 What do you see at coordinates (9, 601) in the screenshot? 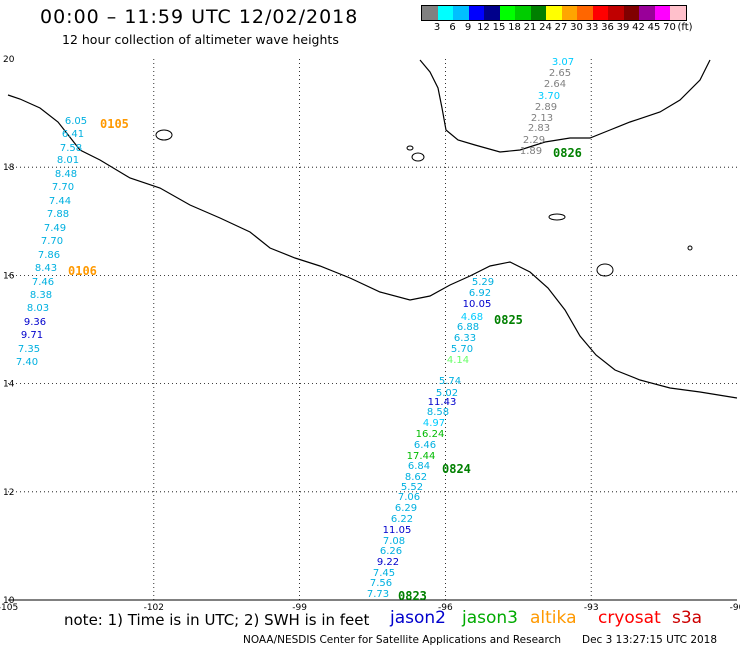
I see `lat-tick-label: 10` at bounding box center [9, 601].